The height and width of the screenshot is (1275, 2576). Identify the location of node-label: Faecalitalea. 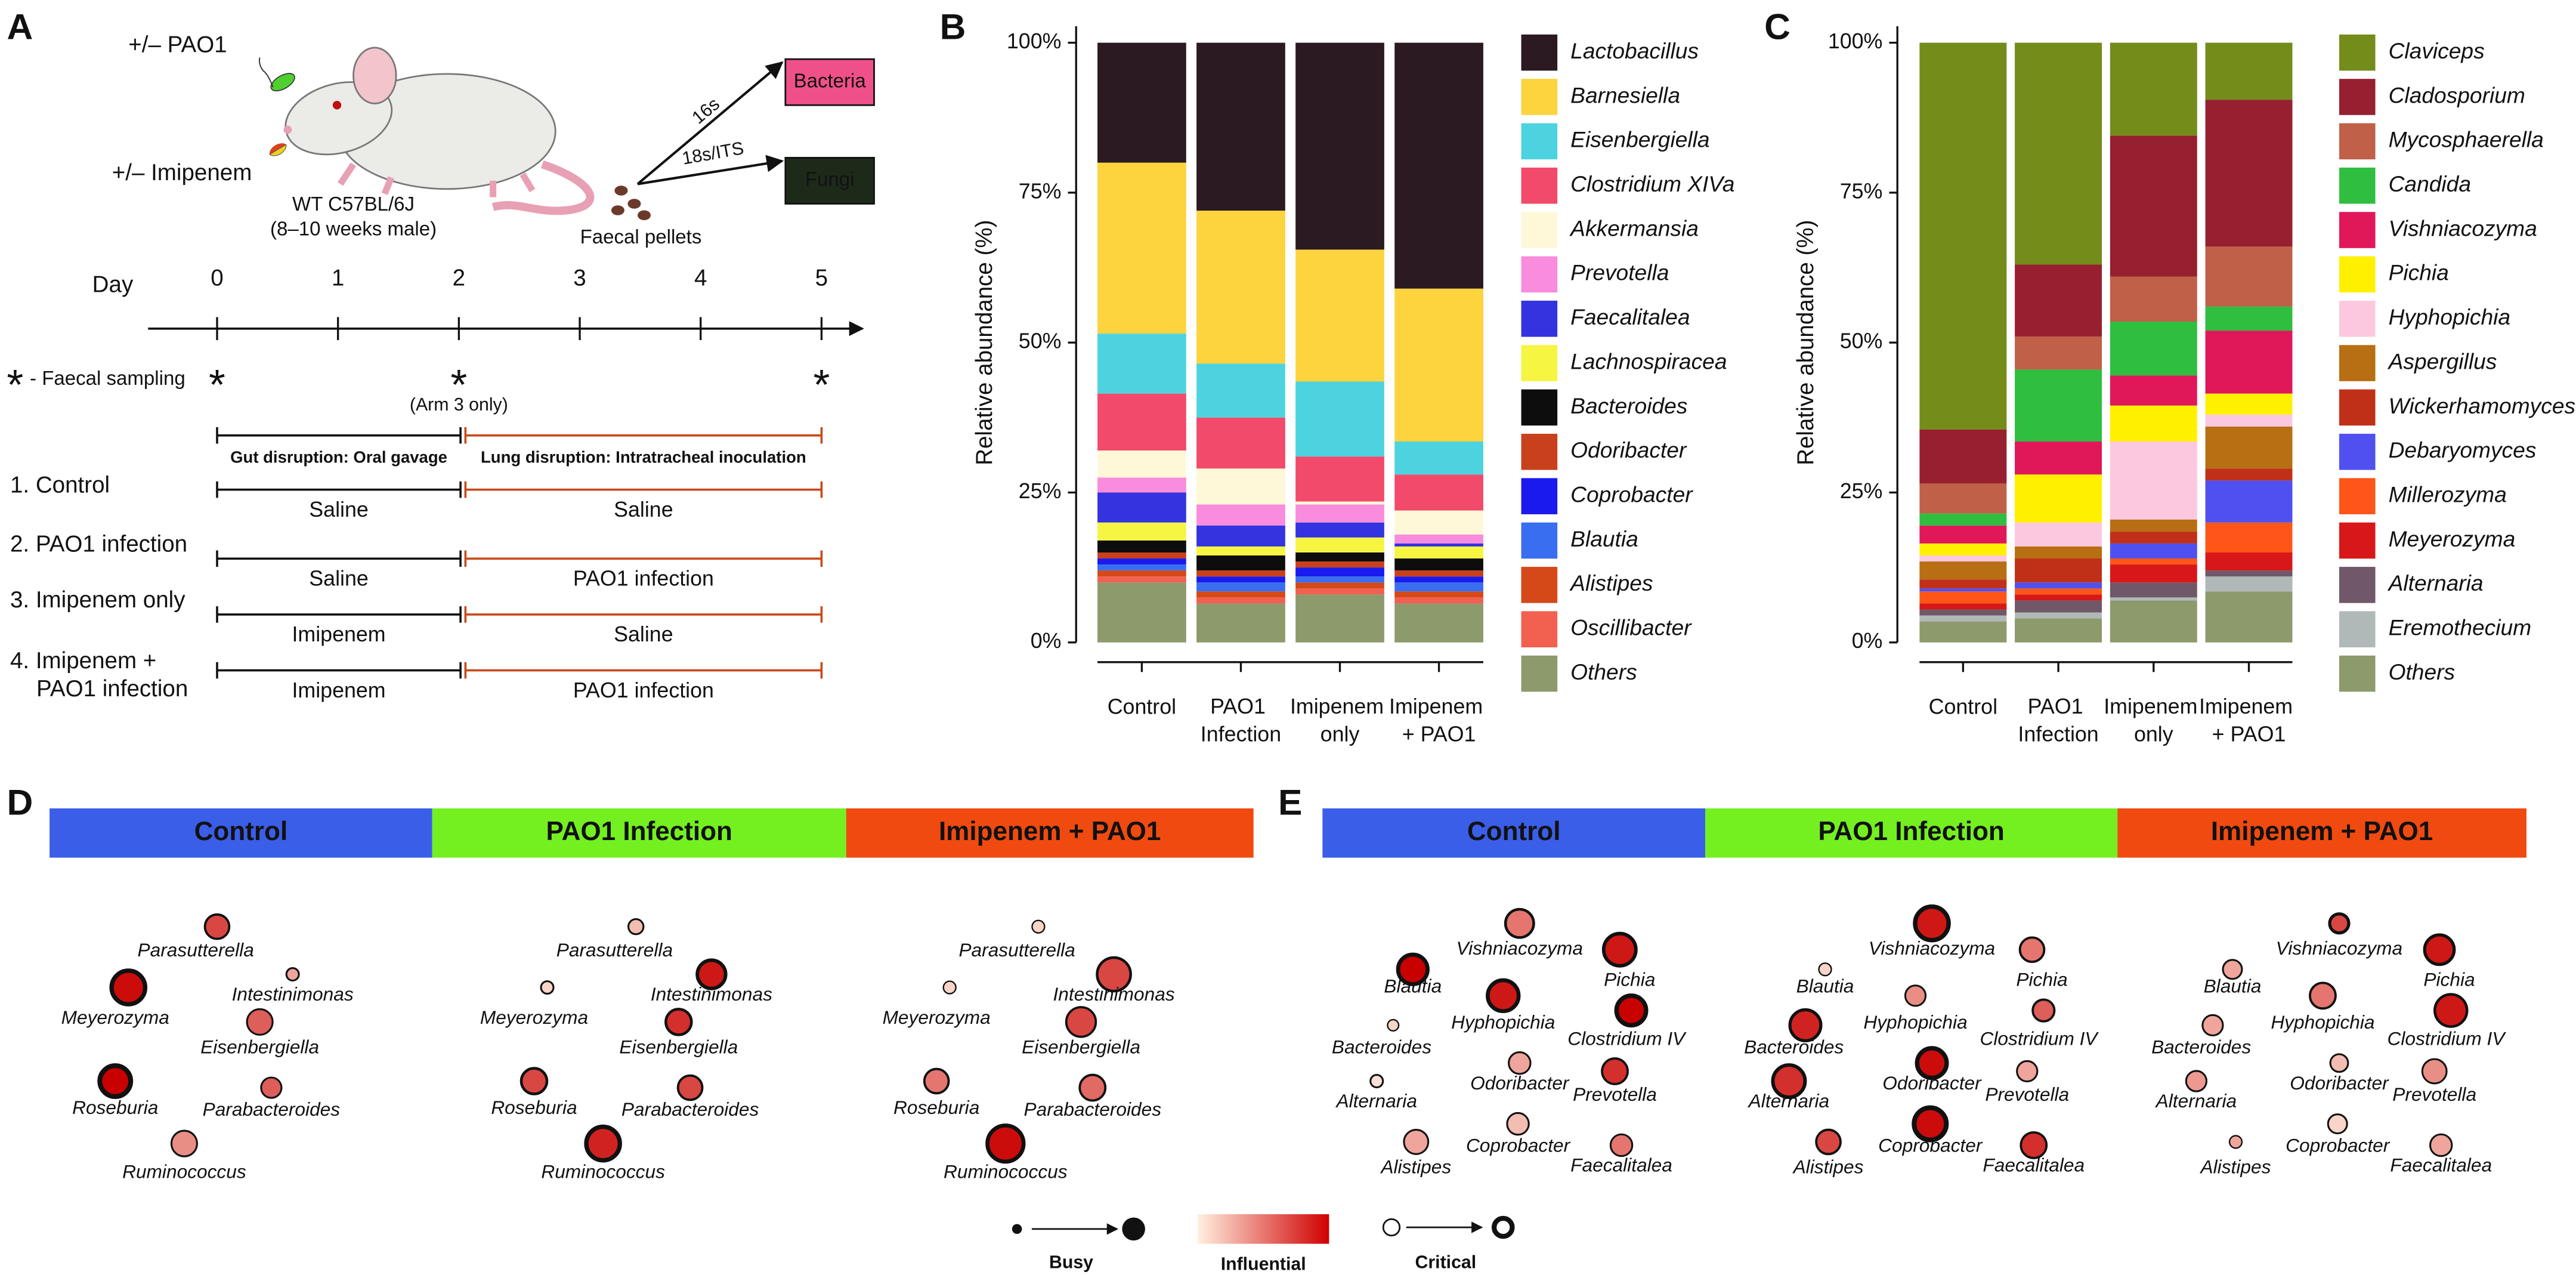
(2441, 1165).